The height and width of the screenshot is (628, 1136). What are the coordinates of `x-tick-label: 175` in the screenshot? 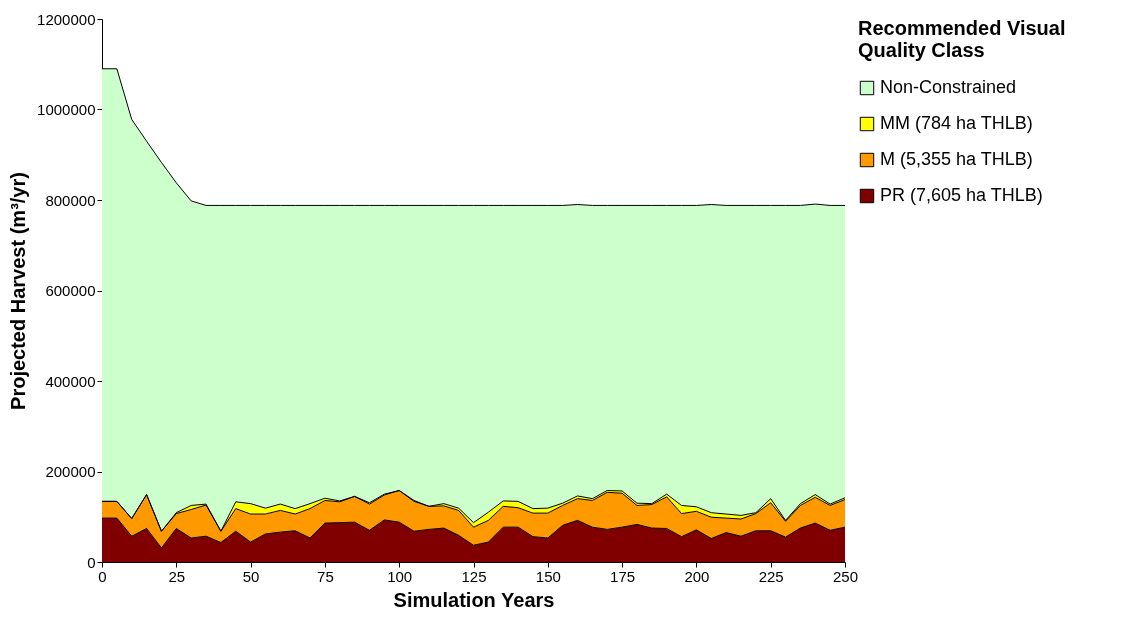 It's located at (623, 576).